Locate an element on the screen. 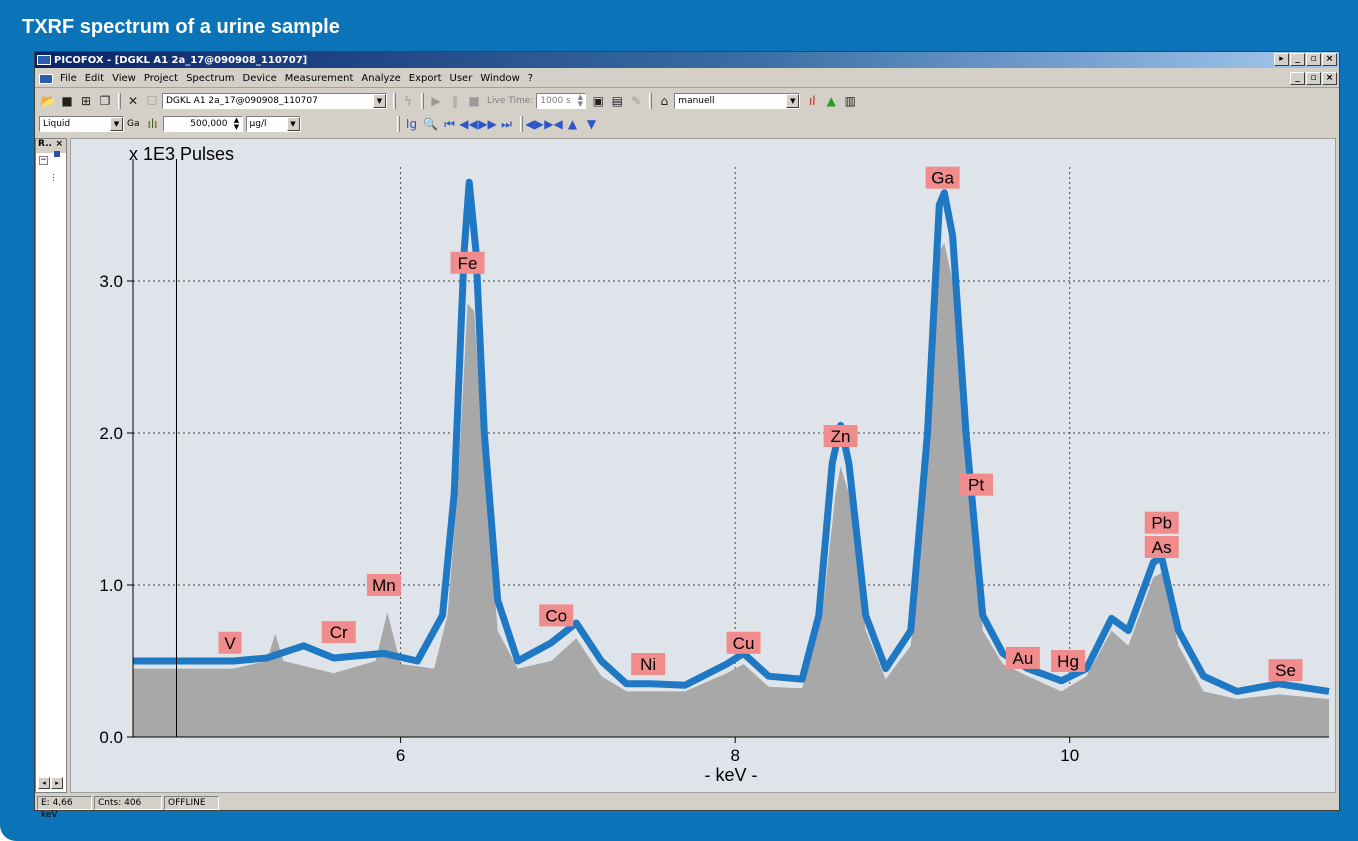  display-icon: ▣ is located at coordinates (598, 101).